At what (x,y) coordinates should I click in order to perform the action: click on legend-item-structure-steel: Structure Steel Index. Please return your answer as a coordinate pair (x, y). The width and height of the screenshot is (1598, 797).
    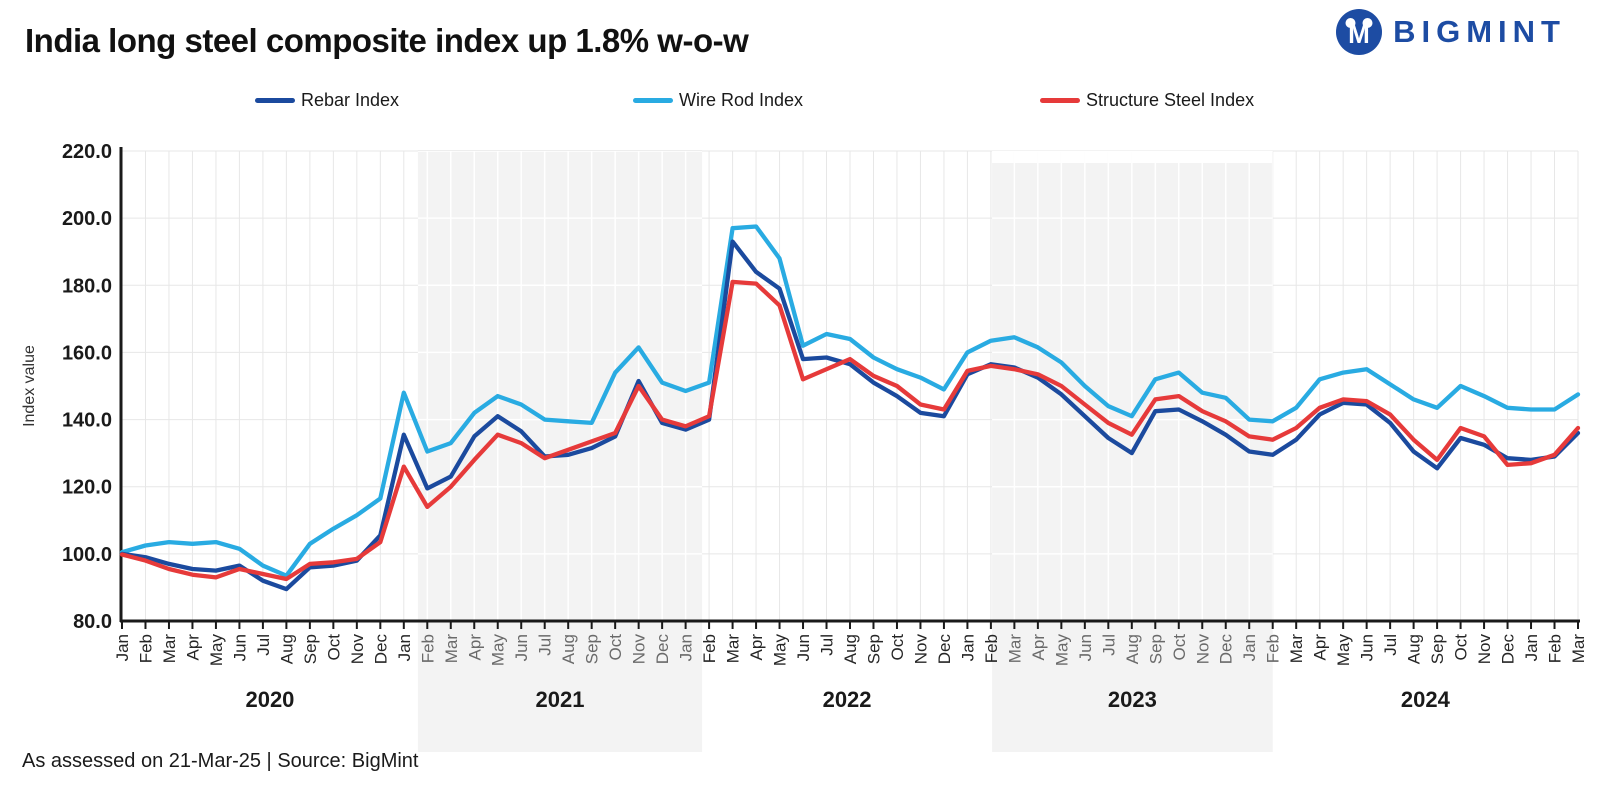
    Looking at the image, I should click on (1147, 100).